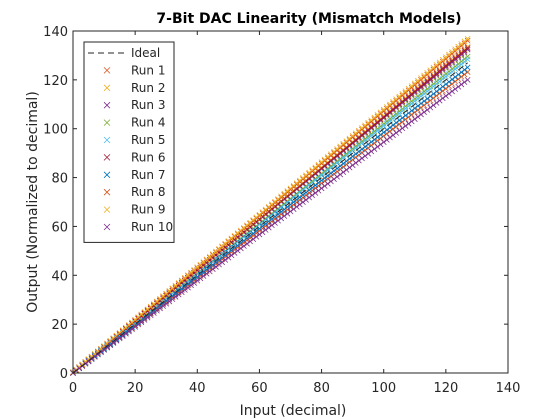 Image resolution: width=560 pixels, height=420 pixels. Describe the element at coordinates (33, 202) in the screenshot. I see `y-axis-title: Output (Normalized to decimal)` at that location.